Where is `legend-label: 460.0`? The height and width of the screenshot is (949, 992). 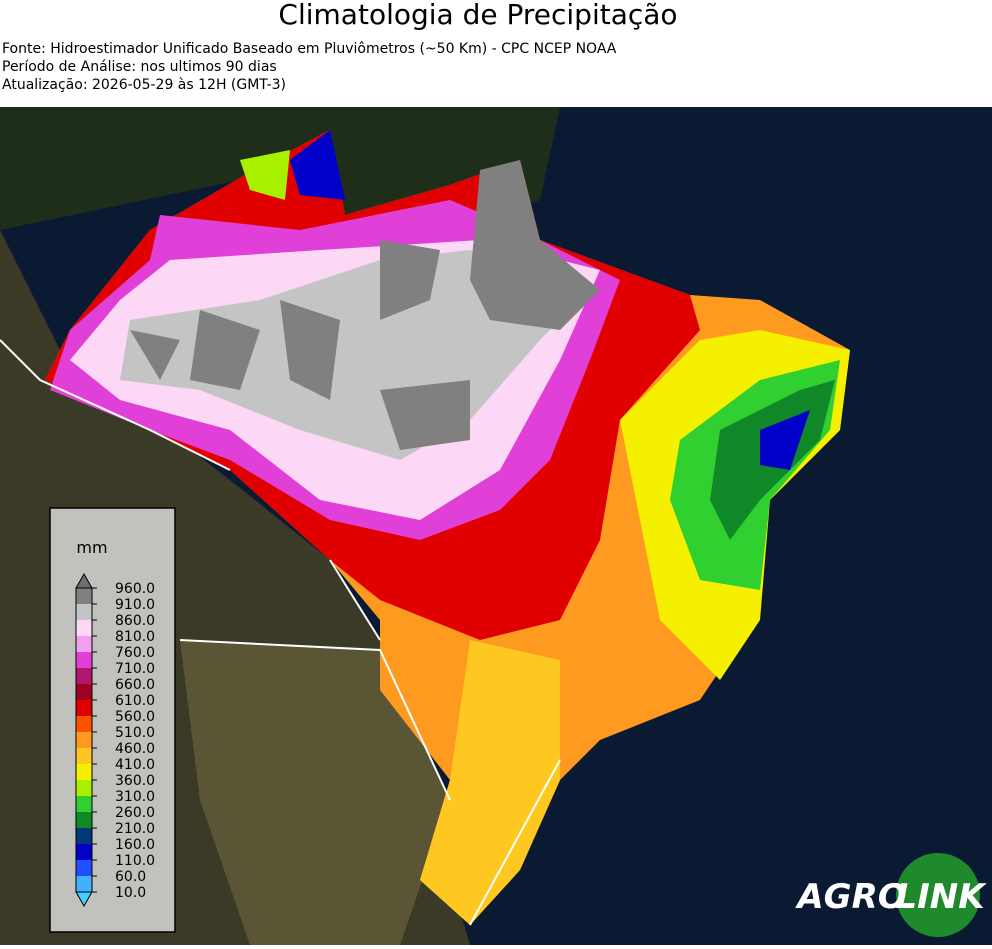 legend-label: 460.0 is located at coordinates (135, 749).